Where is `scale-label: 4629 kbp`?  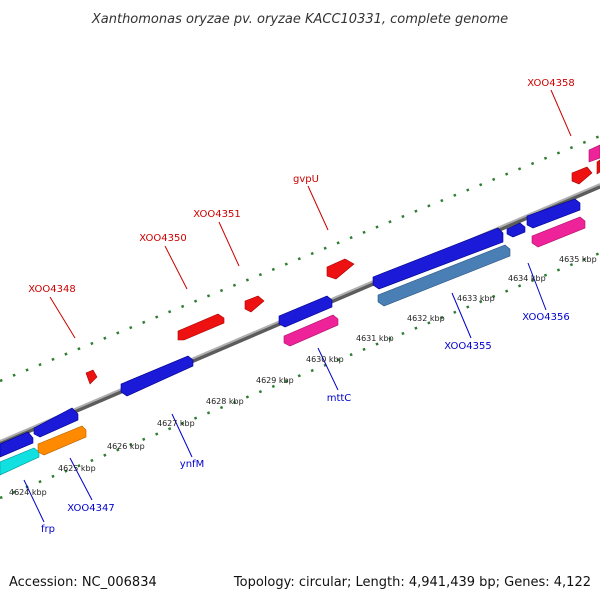 scale-label: 4629 kbp is located at coordinates (275, 380).